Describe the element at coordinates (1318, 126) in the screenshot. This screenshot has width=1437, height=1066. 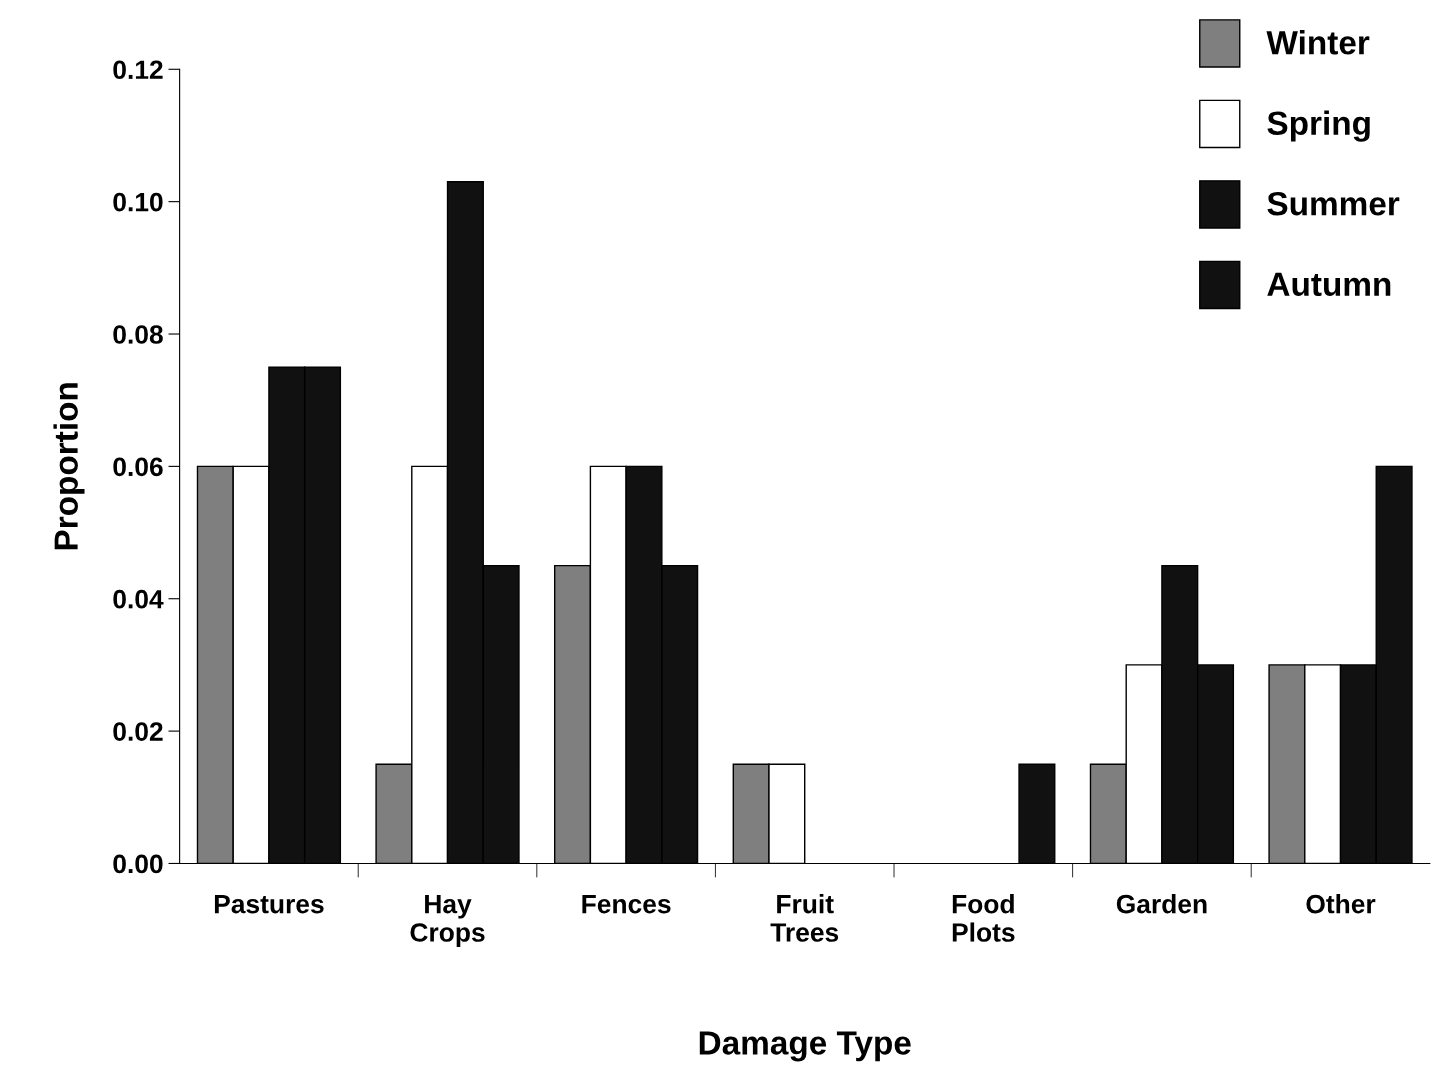
I see `legend-label: Spring` at that location.